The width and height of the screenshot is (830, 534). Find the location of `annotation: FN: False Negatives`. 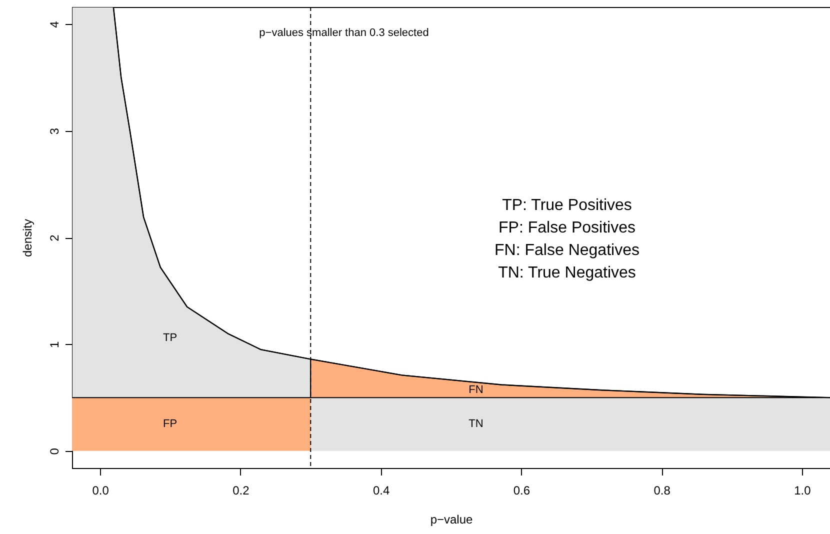

annotation: FN: False Negatives is located at coordinates (567, 250).